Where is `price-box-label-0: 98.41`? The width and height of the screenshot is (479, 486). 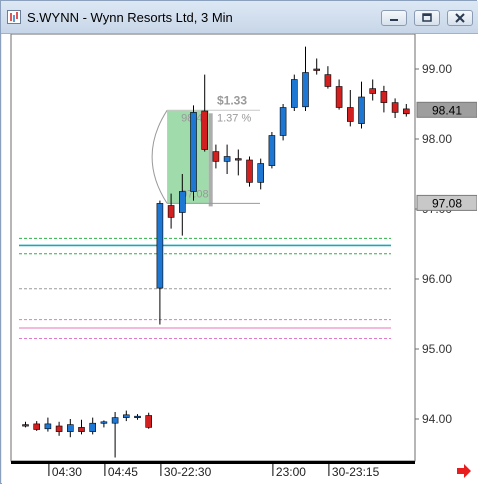 price-box-label-0: 98.41 is located at coordinates (447, 110).